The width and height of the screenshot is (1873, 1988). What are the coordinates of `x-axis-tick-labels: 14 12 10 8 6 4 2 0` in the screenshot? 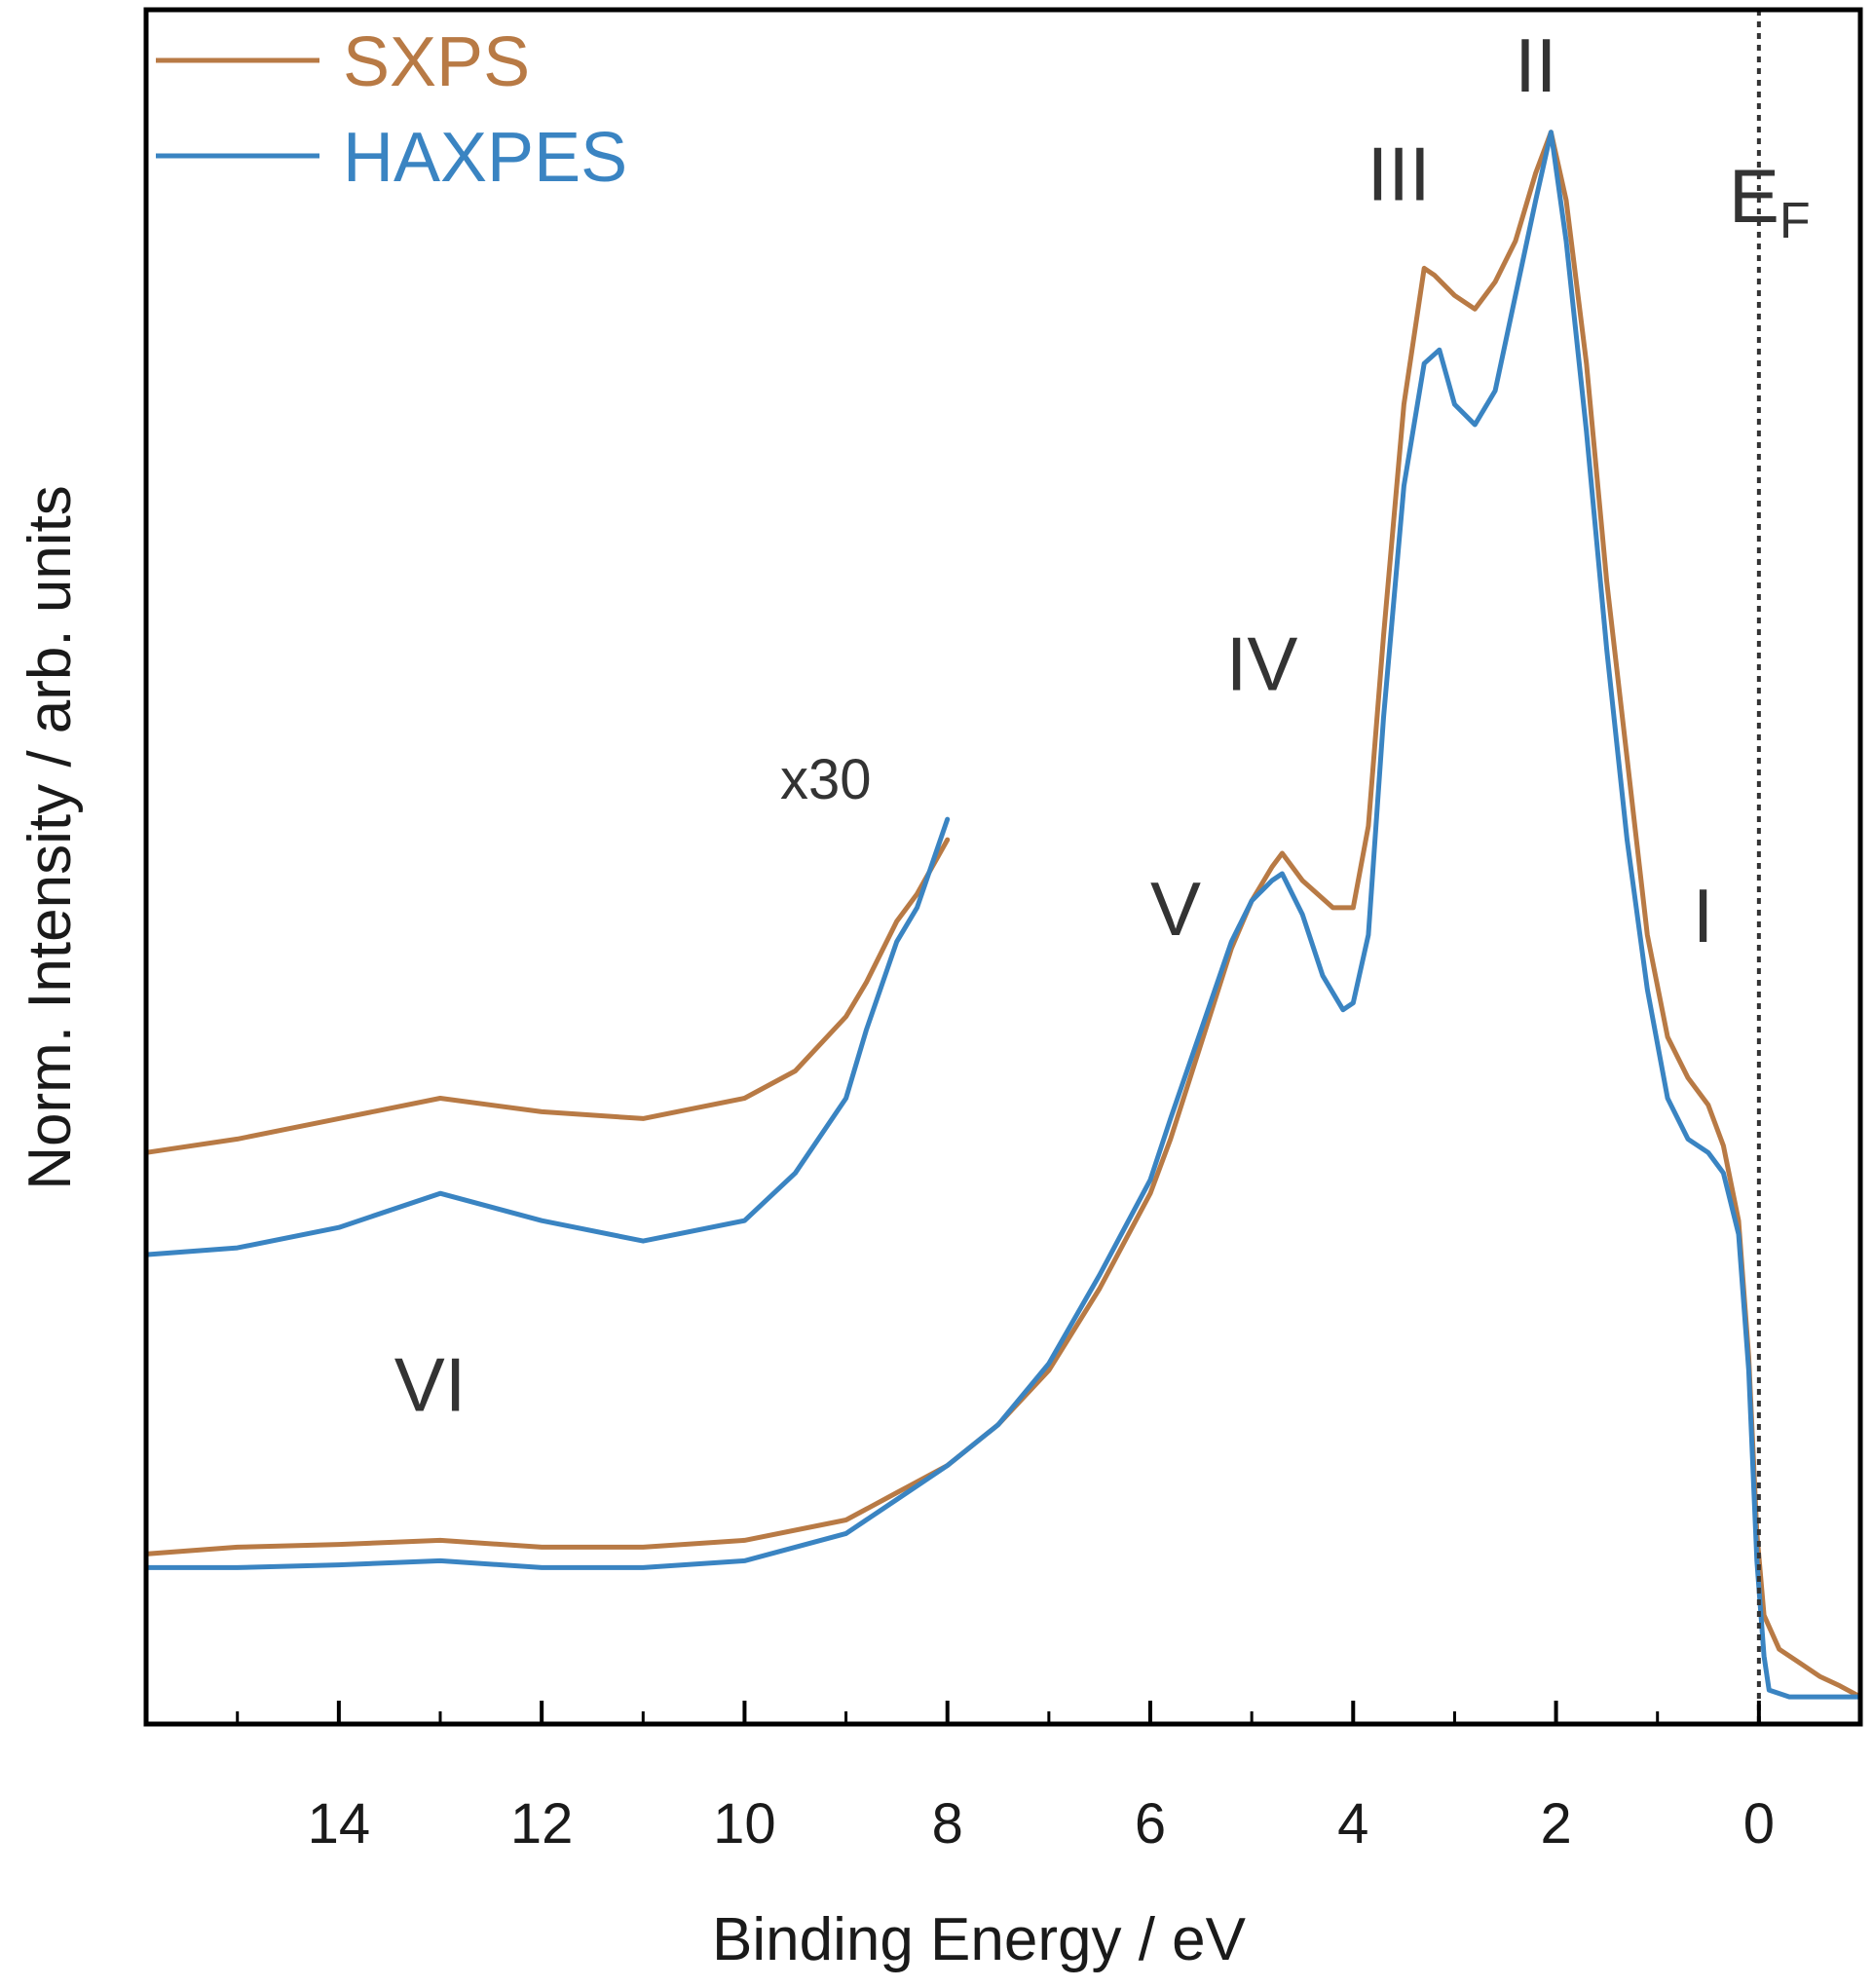 It's located at (1041, 1824).